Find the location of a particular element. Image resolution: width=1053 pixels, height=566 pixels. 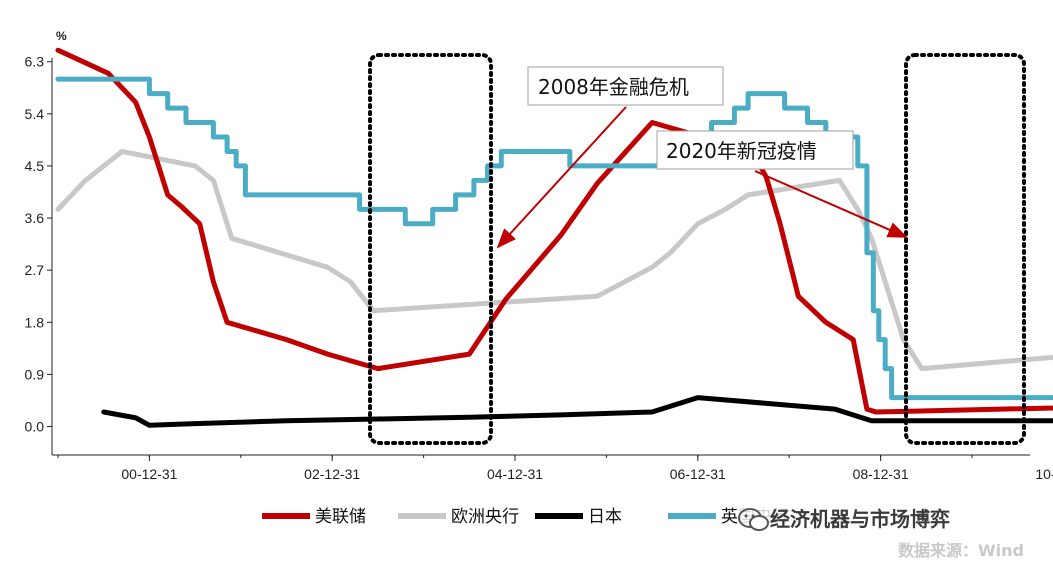

x-tick-label: 00-12-31 is located at coordinates (149, 474).